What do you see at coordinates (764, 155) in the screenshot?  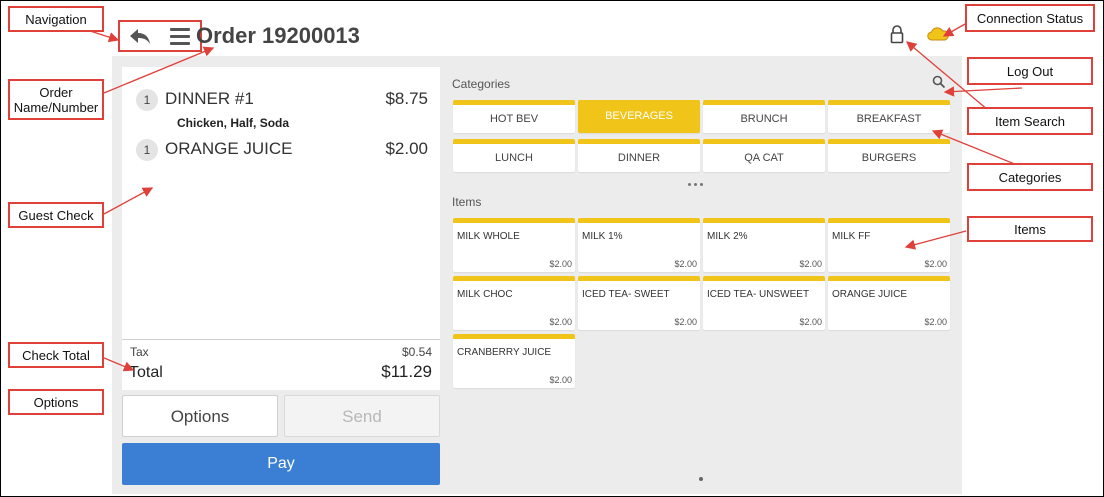 I see `category-tile: QA CAT` at bounding box center [764, 155].